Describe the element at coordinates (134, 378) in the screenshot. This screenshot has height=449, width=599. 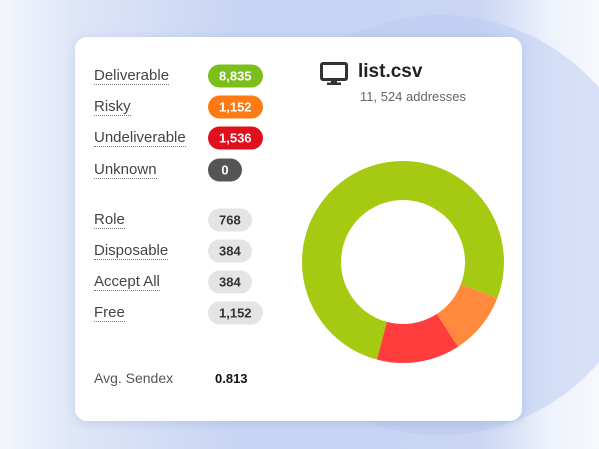
I see `sendex-label: Avg. Sendex` at that location.